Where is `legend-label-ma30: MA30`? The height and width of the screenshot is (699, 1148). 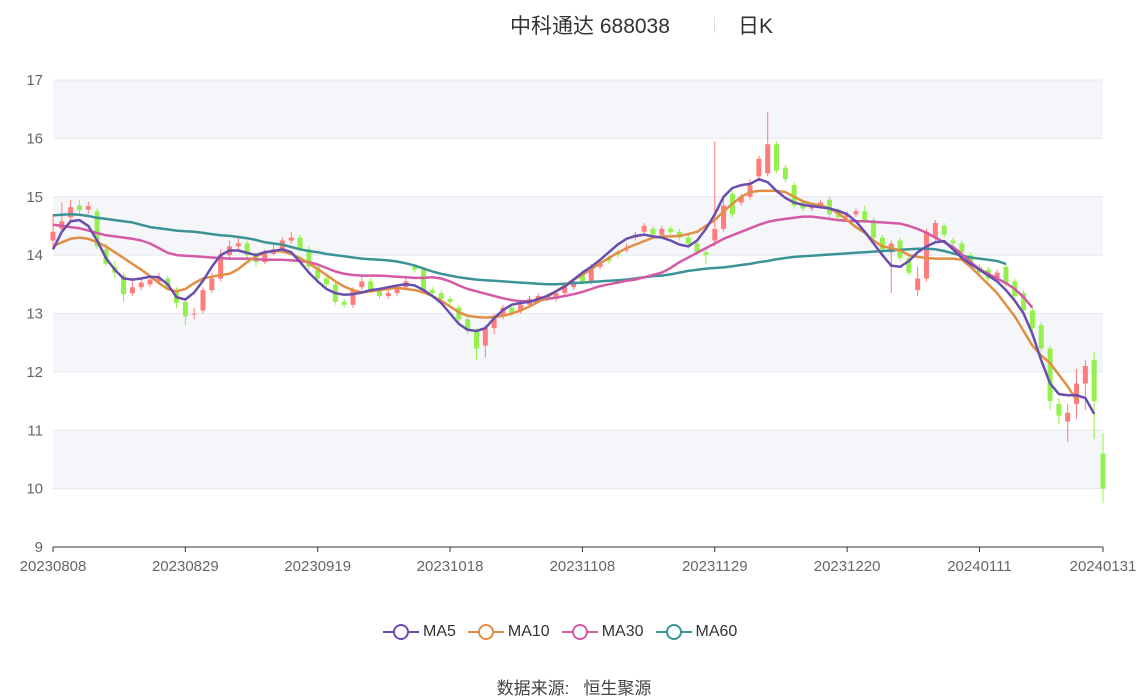
legend-label-ma30: MA30 is located at coordinates (622, 631).